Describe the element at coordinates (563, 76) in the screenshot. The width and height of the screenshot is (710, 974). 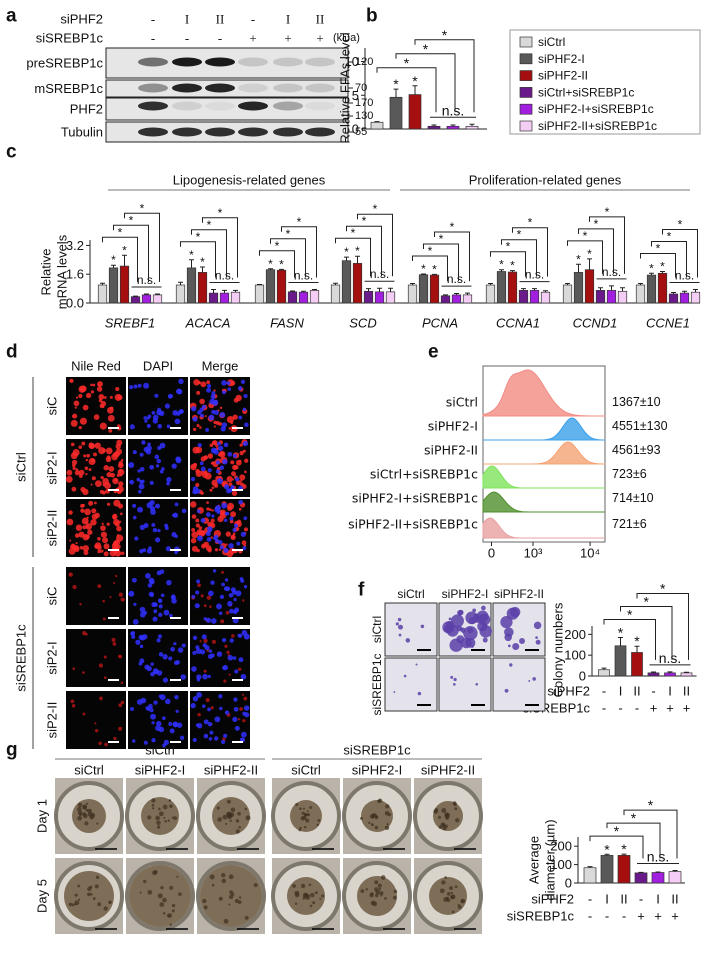
I see `legend-label: siPHF2-II` at that location.